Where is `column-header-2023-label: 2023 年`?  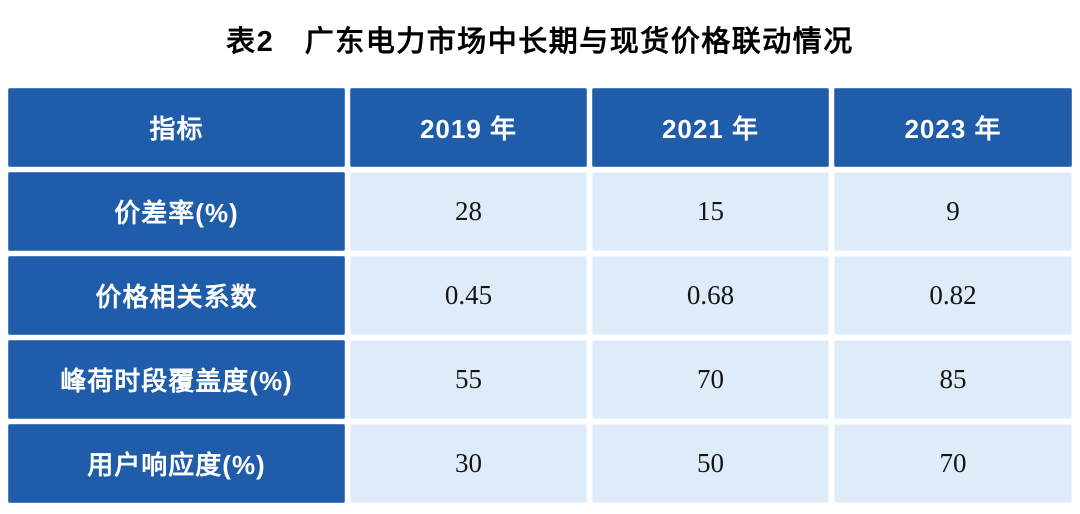
column-header-2023-label: 2023 年 is located at coordinates (953, 129).